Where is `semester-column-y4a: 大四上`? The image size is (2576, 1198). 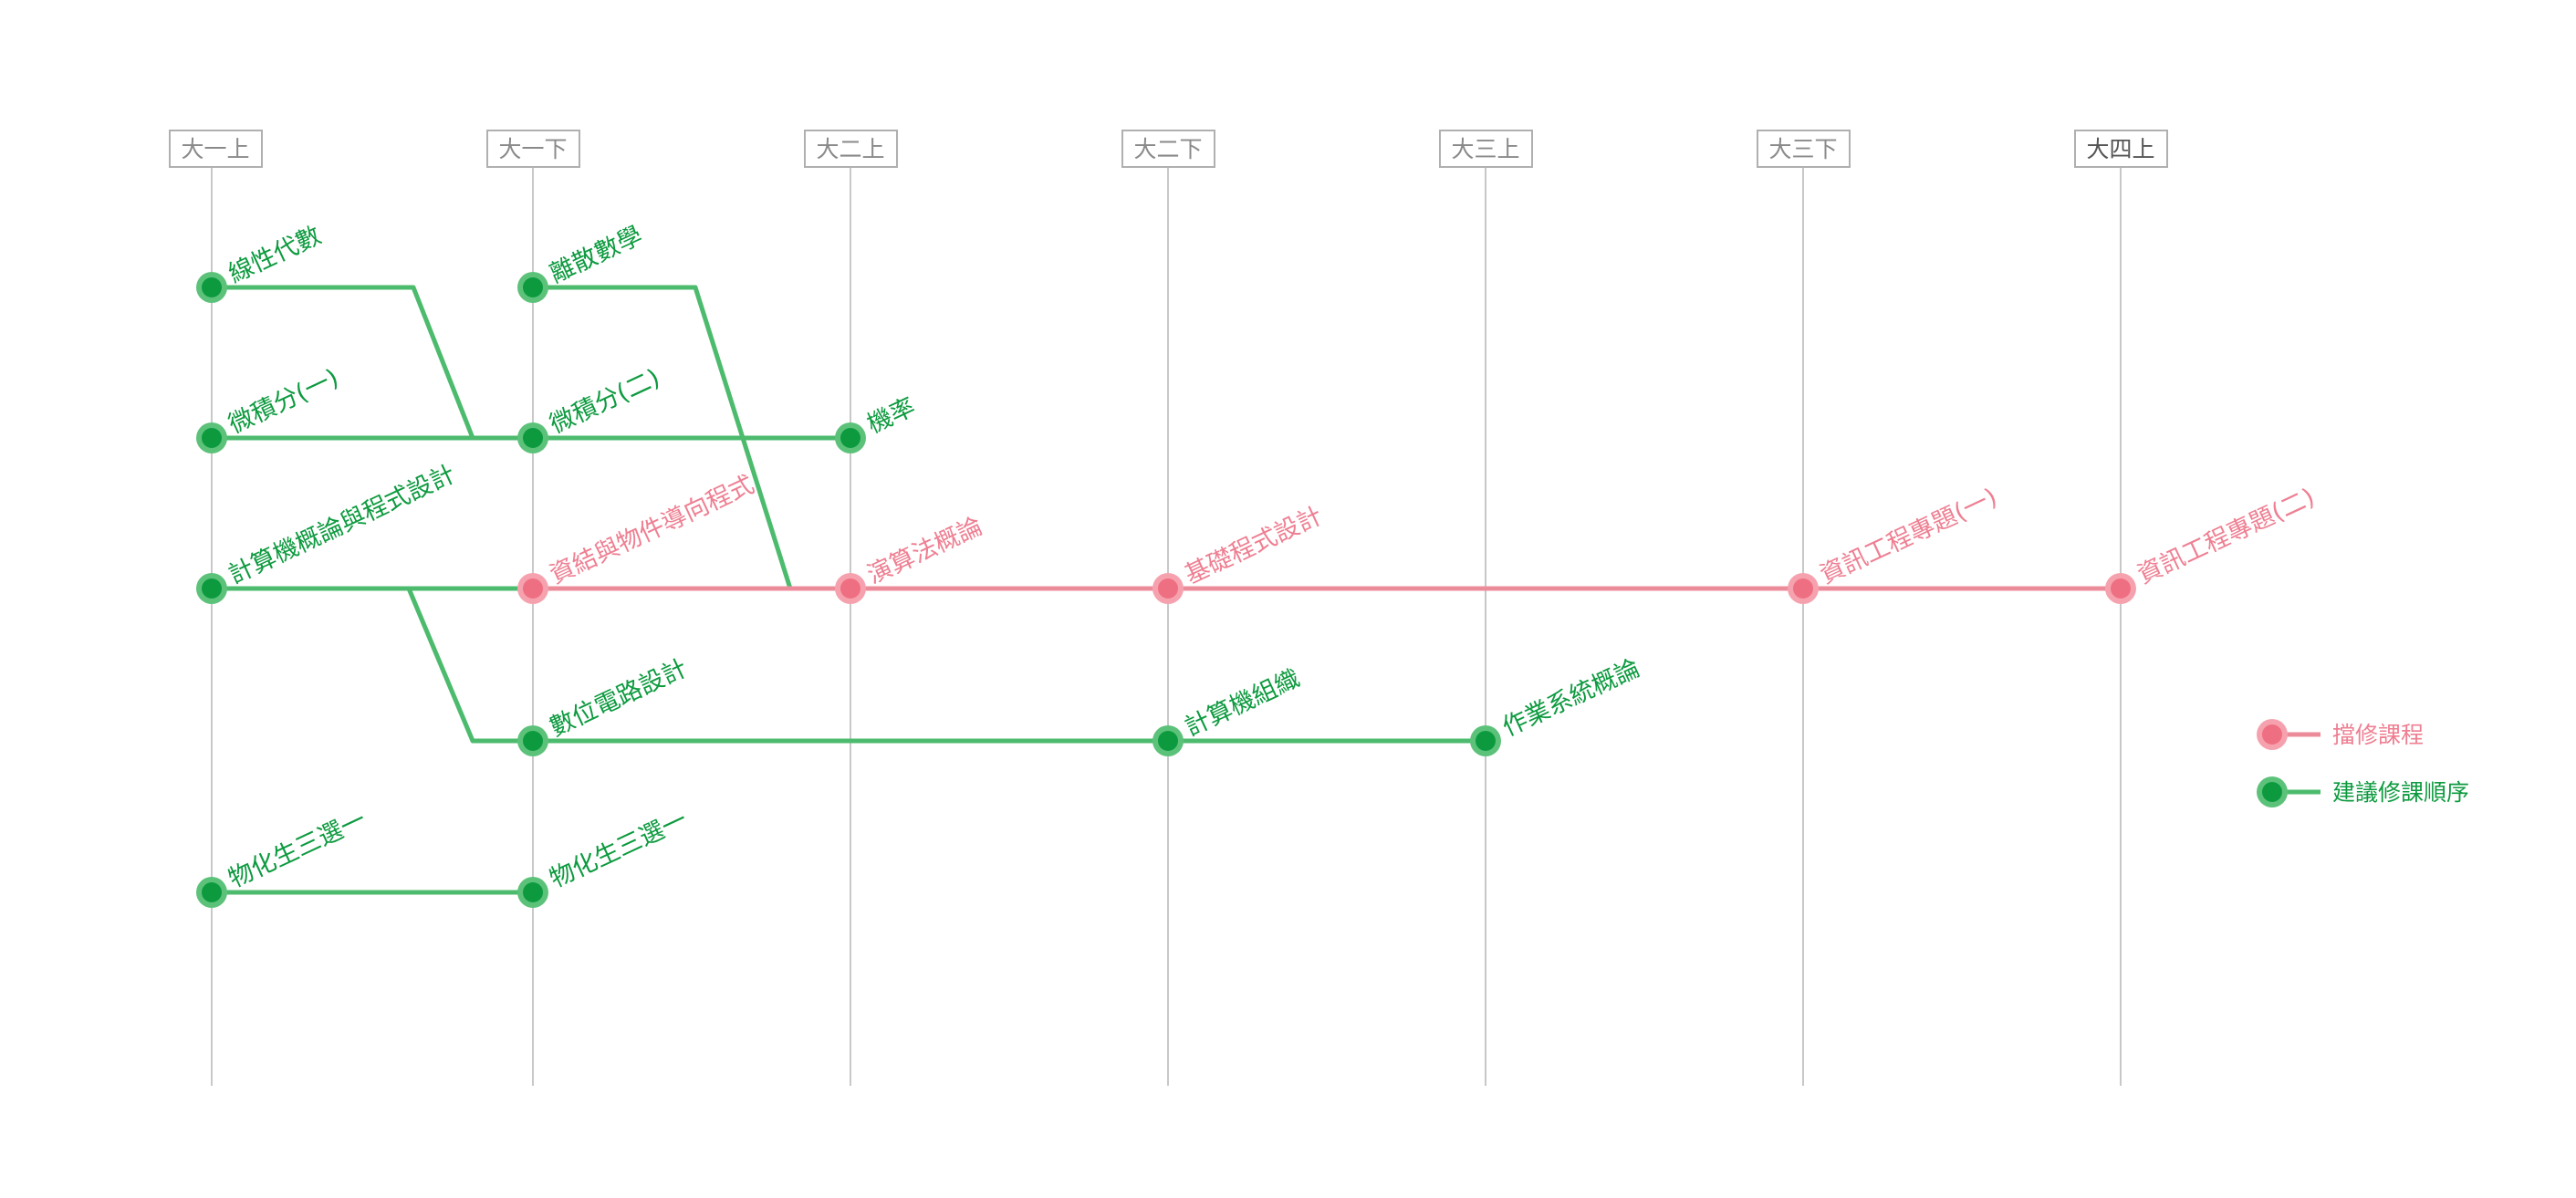
semester-column-y4a: 大四上 is located at coordinates (2121, 608).